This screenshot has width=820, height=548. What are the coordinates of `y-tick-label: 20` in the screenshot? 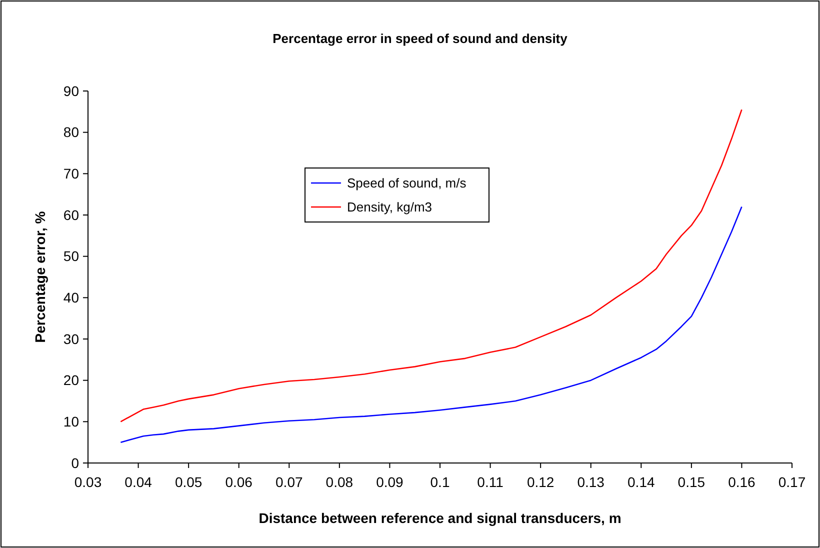 It's located at (71, 380).